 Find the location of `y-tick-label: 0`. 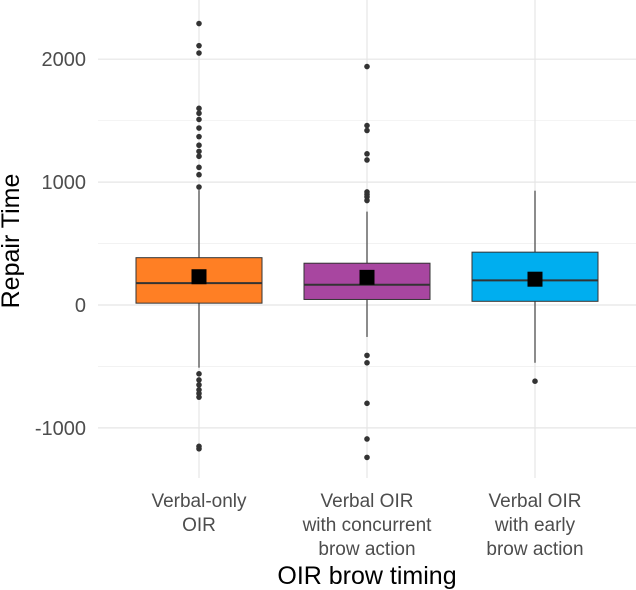

y-tick-label: 0 is located at coordinates (80, 306).